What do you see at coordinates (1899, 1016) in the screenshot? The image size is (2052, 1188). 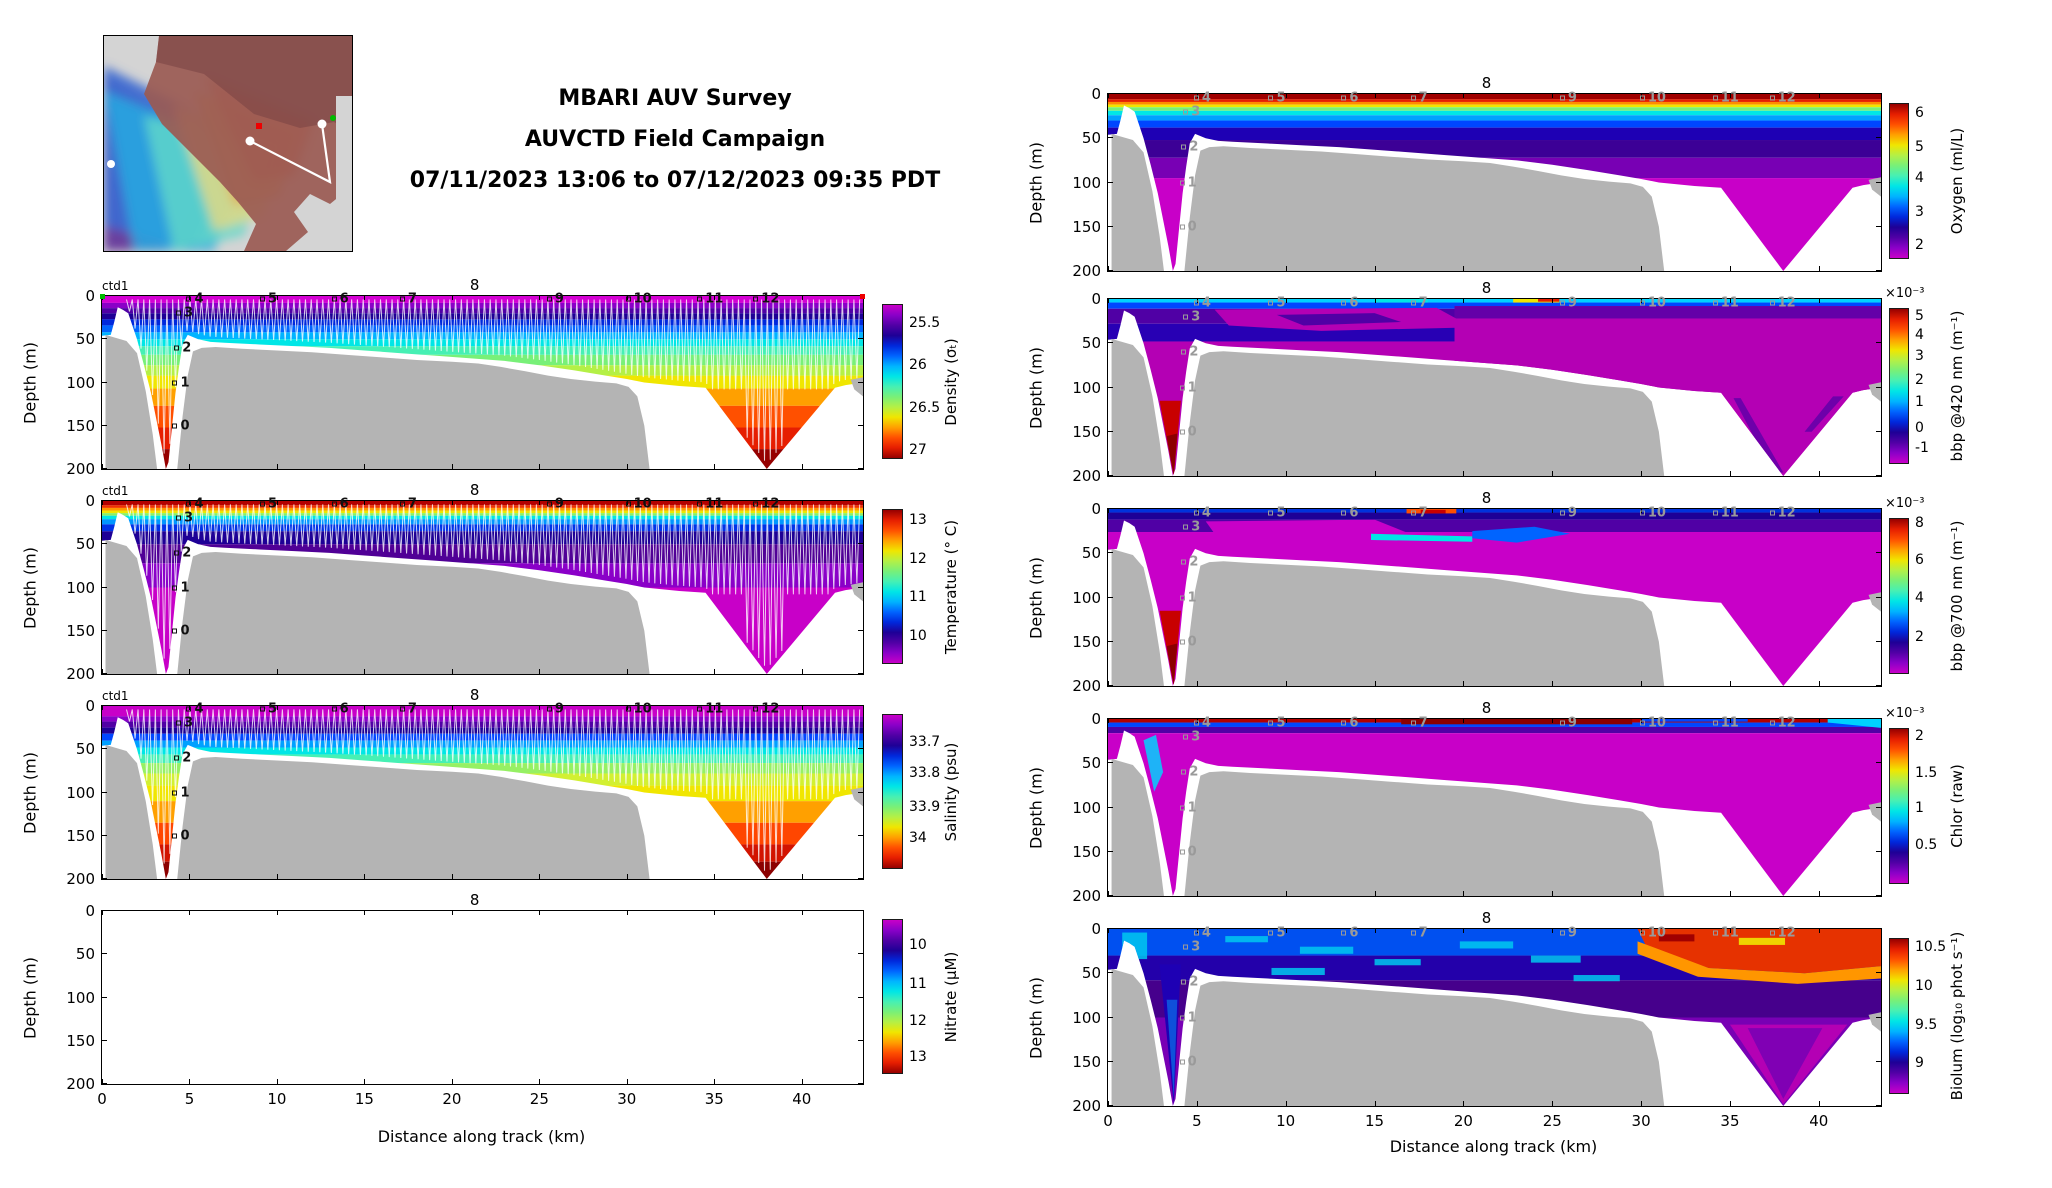 I see `biolum-colorbar-gradient` at bounding box center [1899, 1016].